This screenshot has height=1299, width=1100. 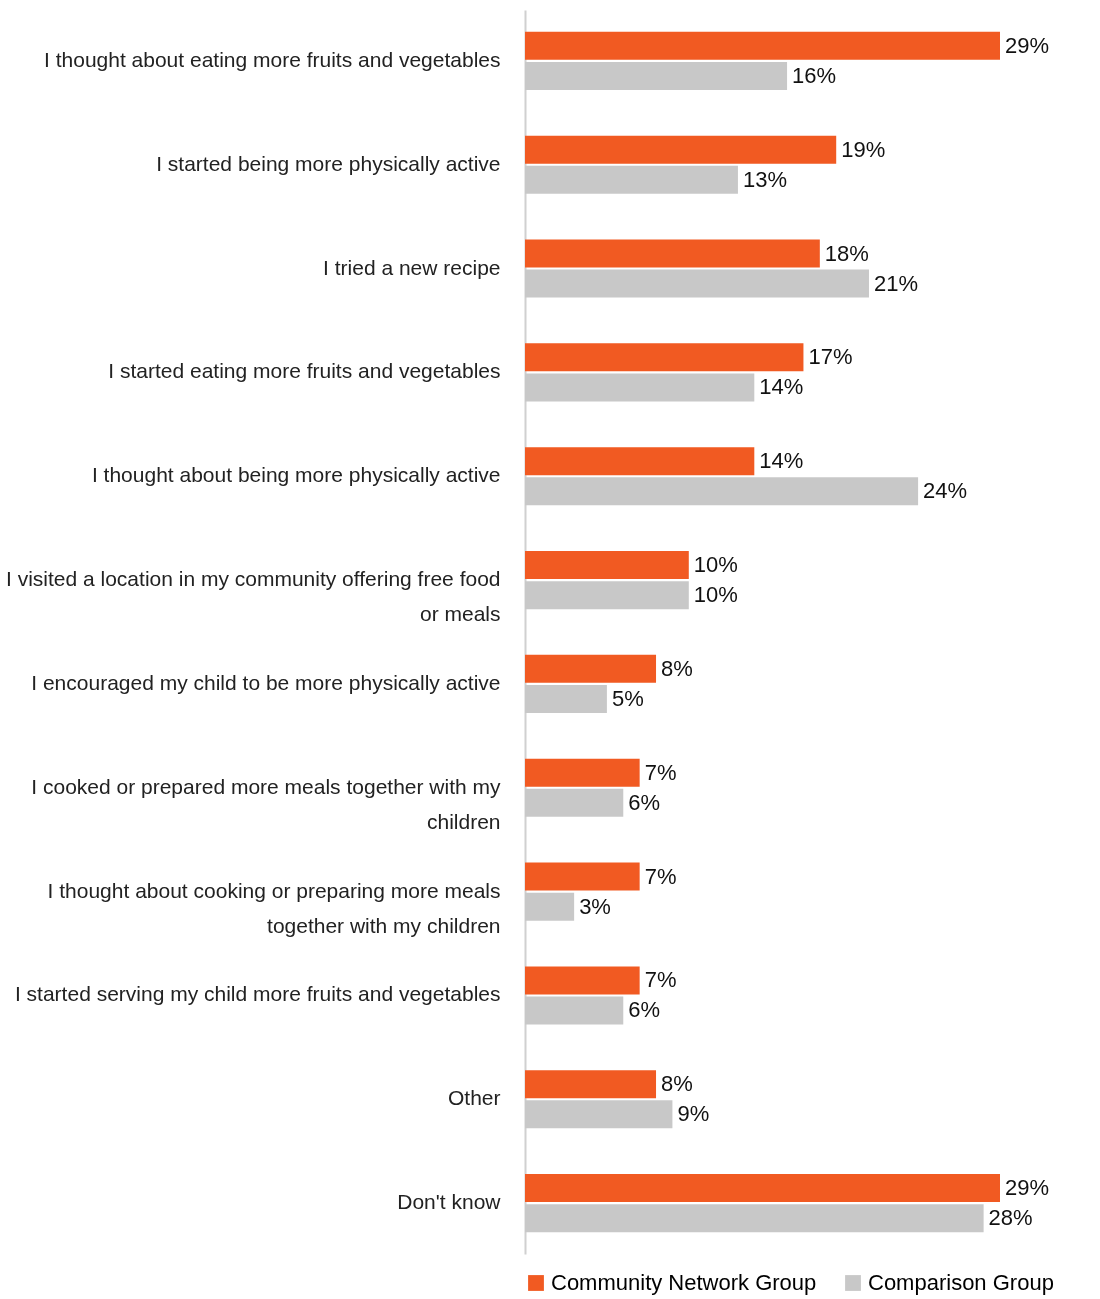 I want to click on data-label: 16%, so click(x=814, y=75).